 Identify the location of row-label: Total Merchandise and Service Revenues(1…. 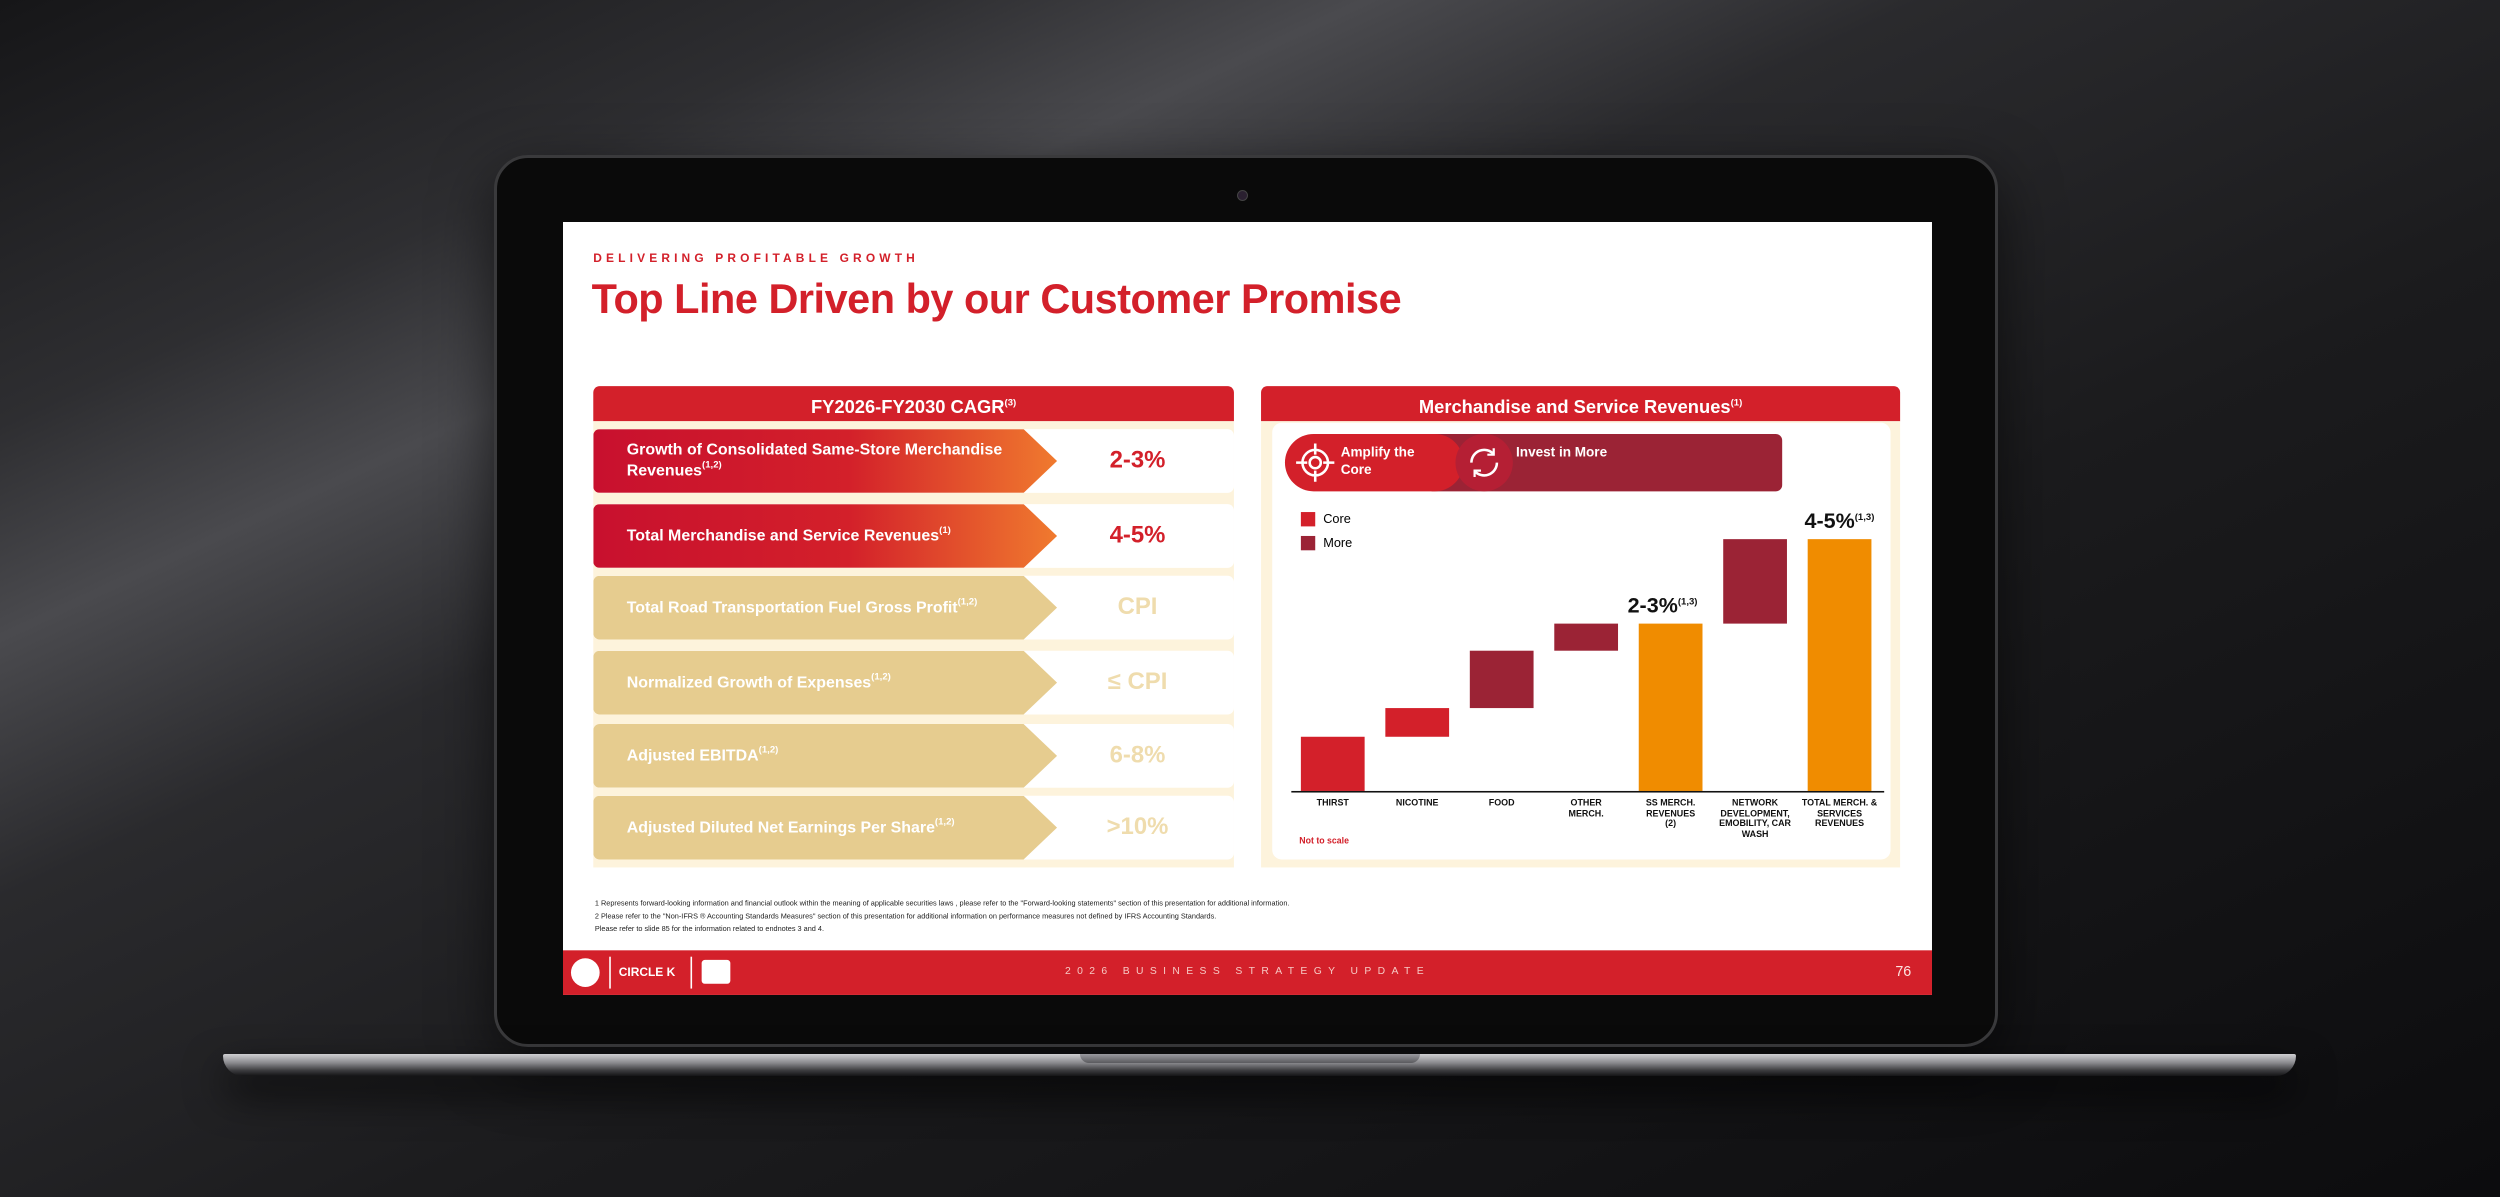
(818, 536).